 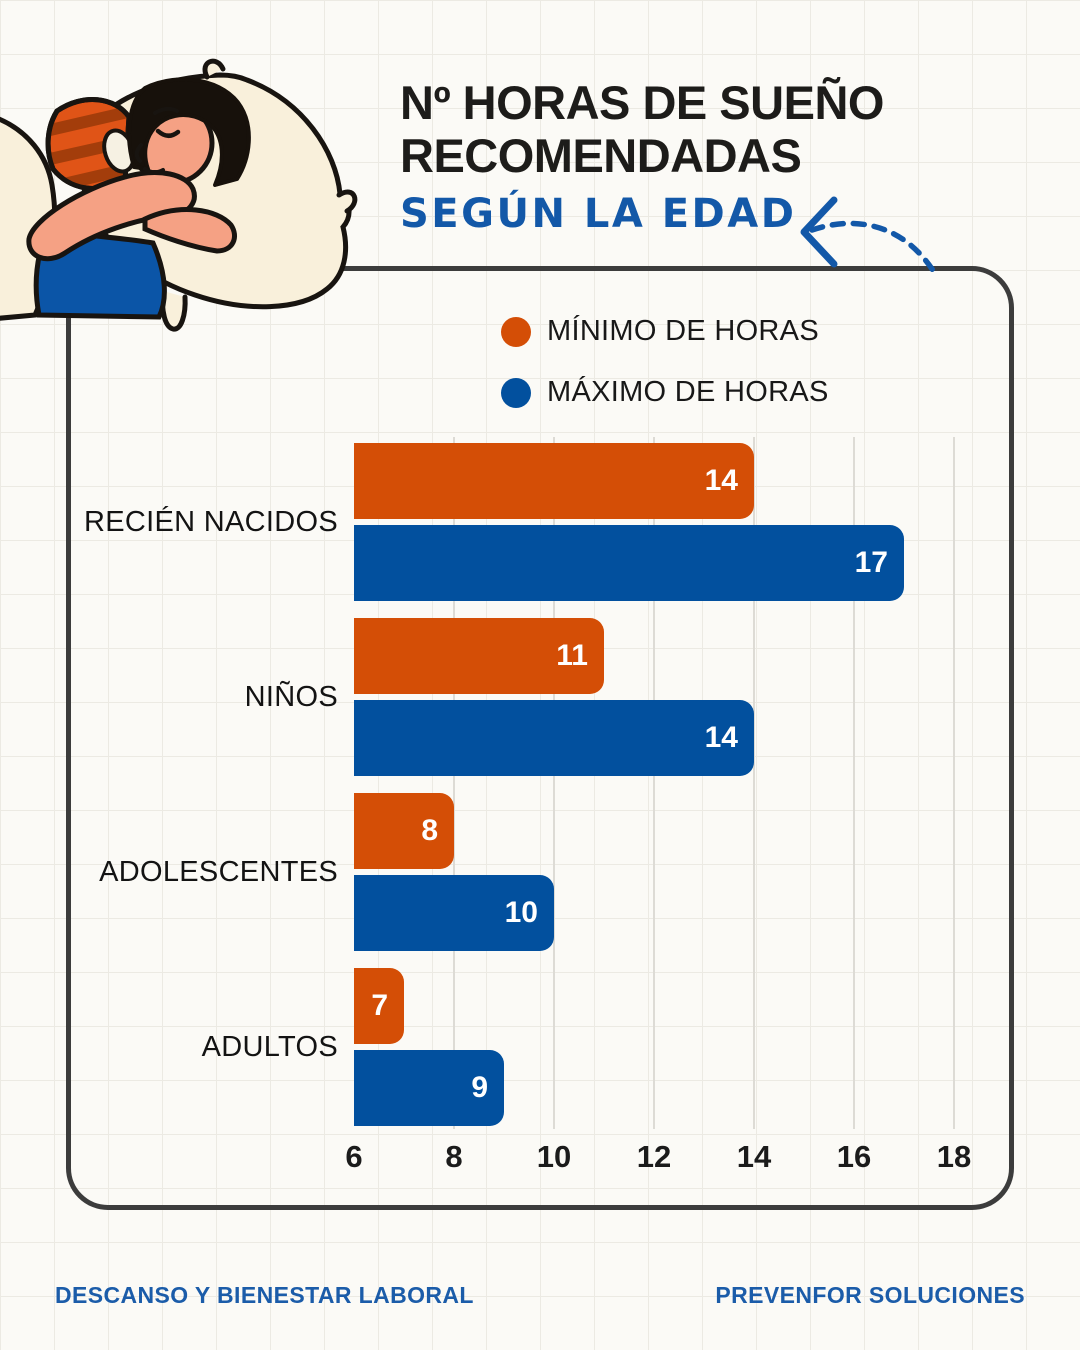 I want to click on category-label: ADULTOS, so click(x=269, y=1047).